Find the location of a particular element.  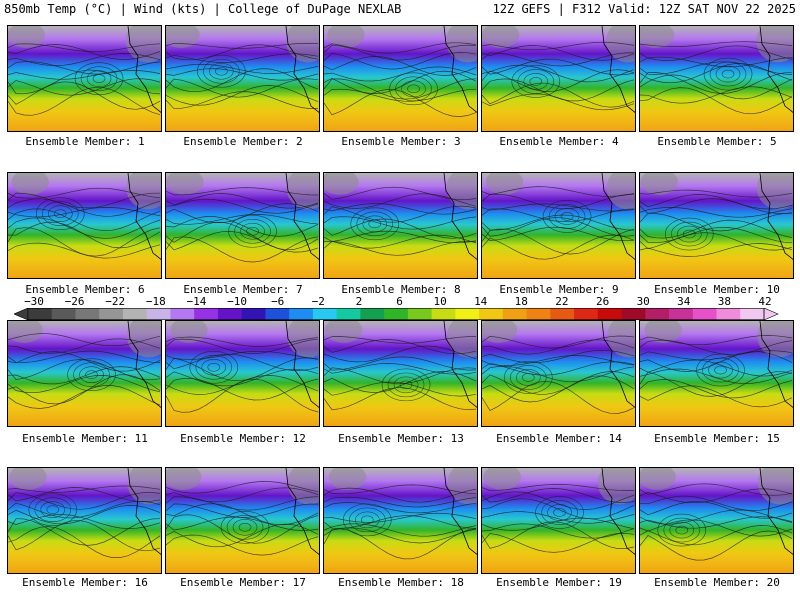

ensemble-member-label: Ensemble Member: 2 is located at coordinates (243, 141).